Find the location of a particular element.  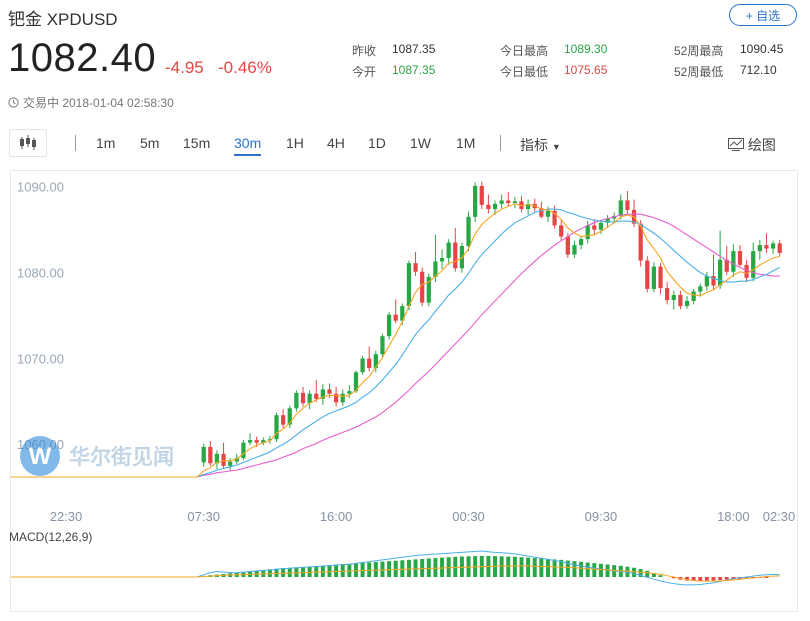

interval-5m: 5m is located at coordinates (150, 143).